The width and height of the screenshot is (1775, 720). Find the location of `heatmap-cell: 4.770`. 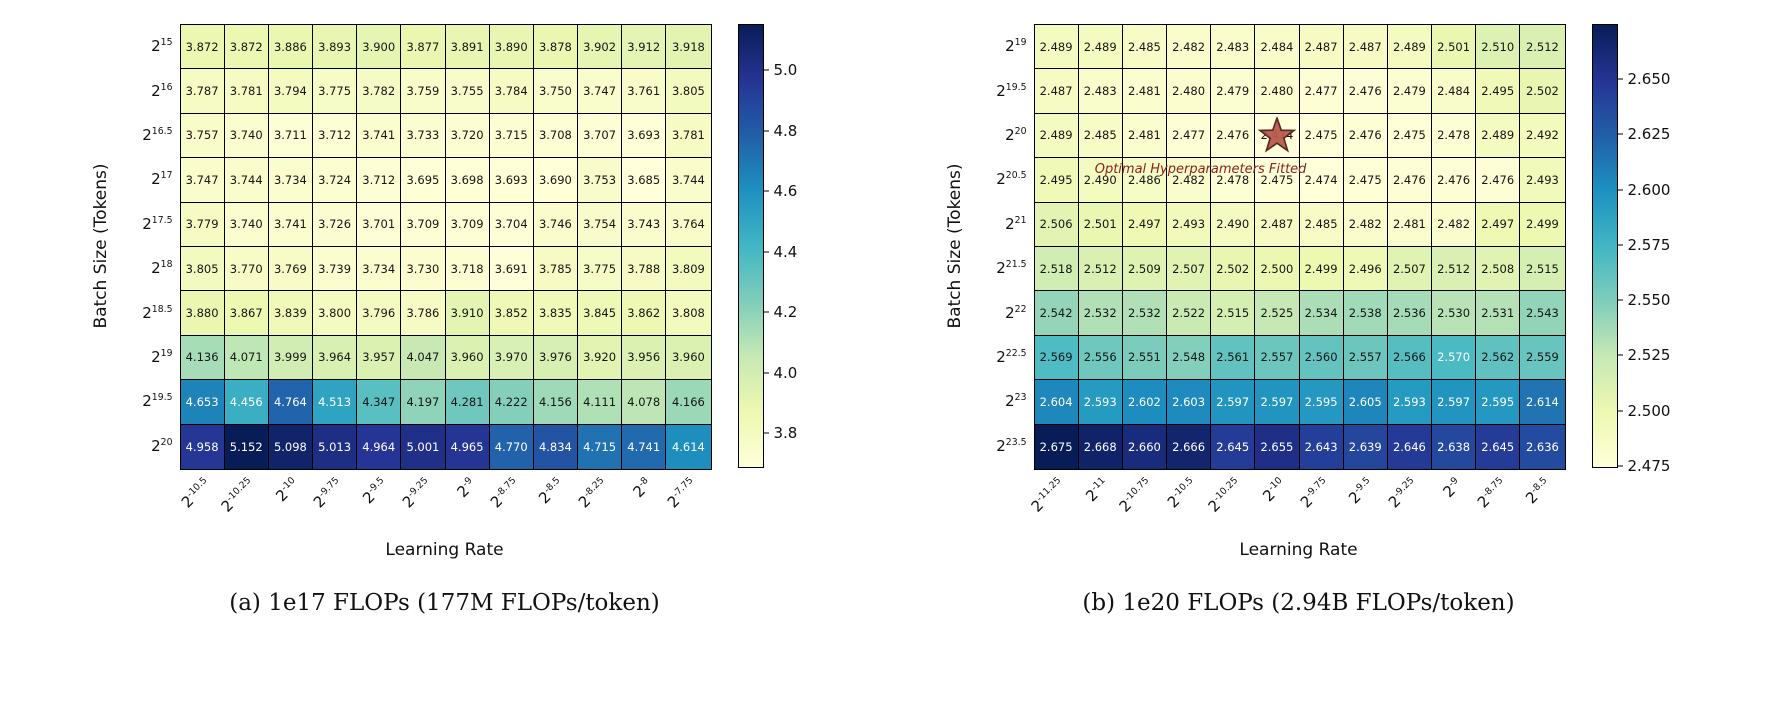

heatmap-cell: 4.770 is located at coordinates (511, 446).